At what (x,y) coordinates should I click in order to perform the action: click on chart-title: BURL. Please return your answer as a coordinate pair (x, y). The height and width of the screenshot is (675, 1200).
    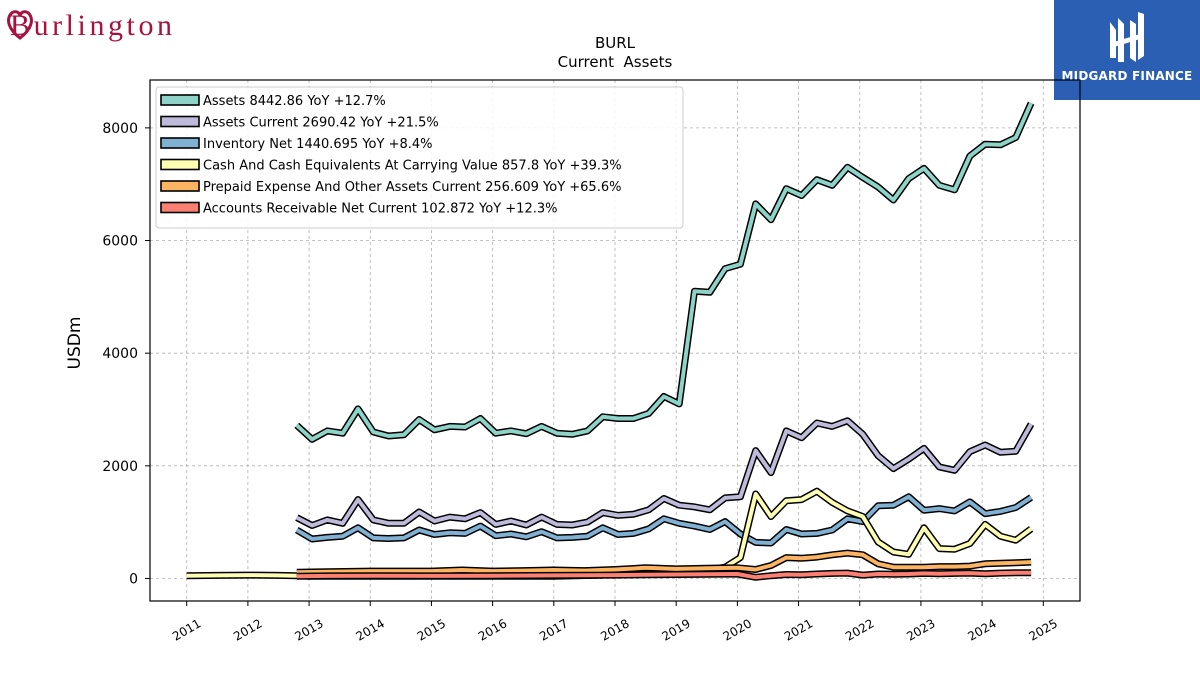
    Looking at the image, I should click on (615, 43).